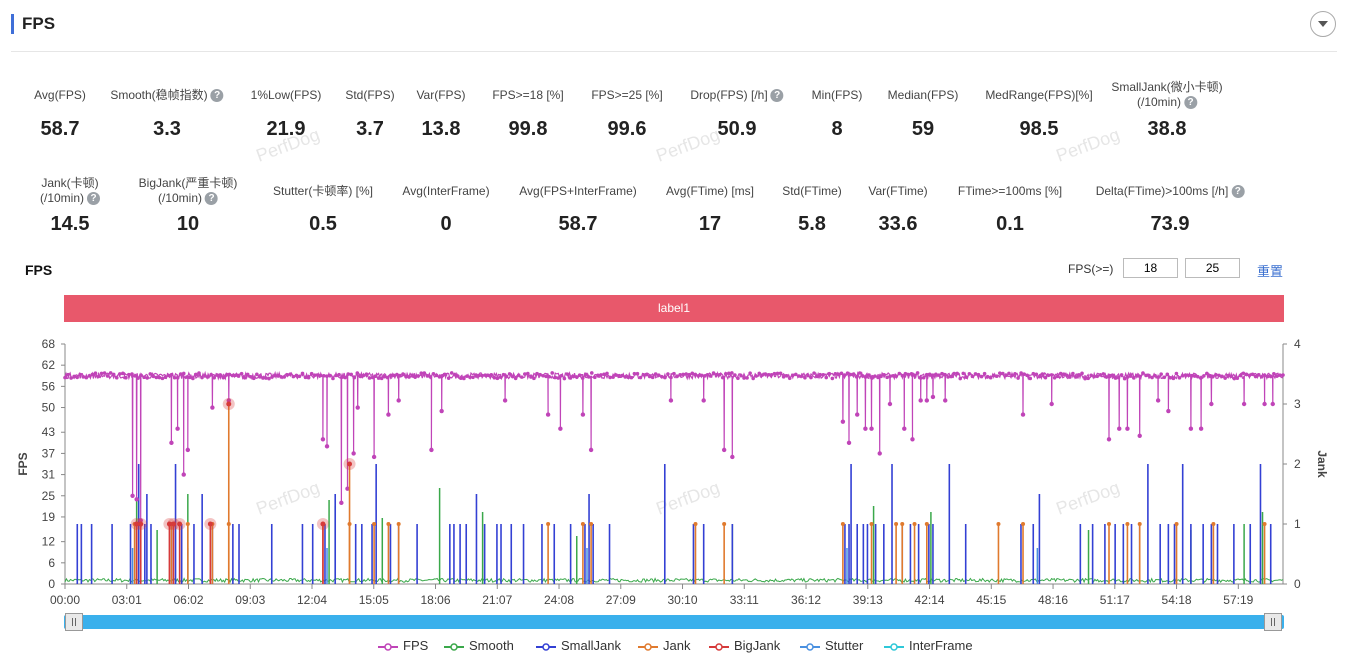 The height and width of the screenshot is (663, 1346). Describe the element at coordinates (479, 645) in the screenshot. I see `legend-item-smooth: Smooth` at that location.